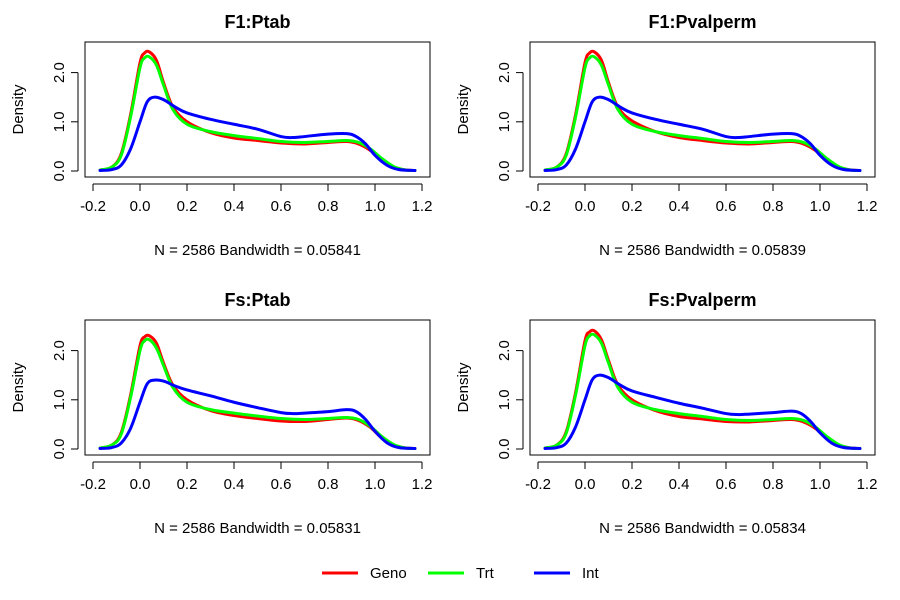 The height and width of the screenshot is (600, 900). Describe the element at coordinates (364, 573) in the screenshot. I see `legend-item-geno: Geno` at that location.